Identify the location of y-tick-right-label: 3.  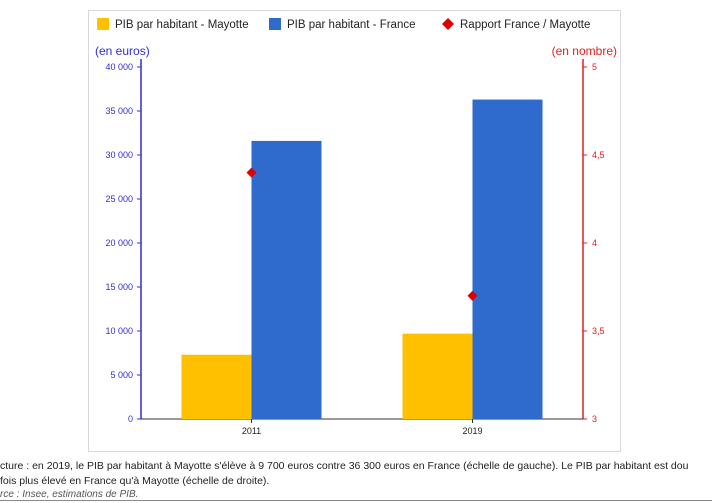
(594, 419).